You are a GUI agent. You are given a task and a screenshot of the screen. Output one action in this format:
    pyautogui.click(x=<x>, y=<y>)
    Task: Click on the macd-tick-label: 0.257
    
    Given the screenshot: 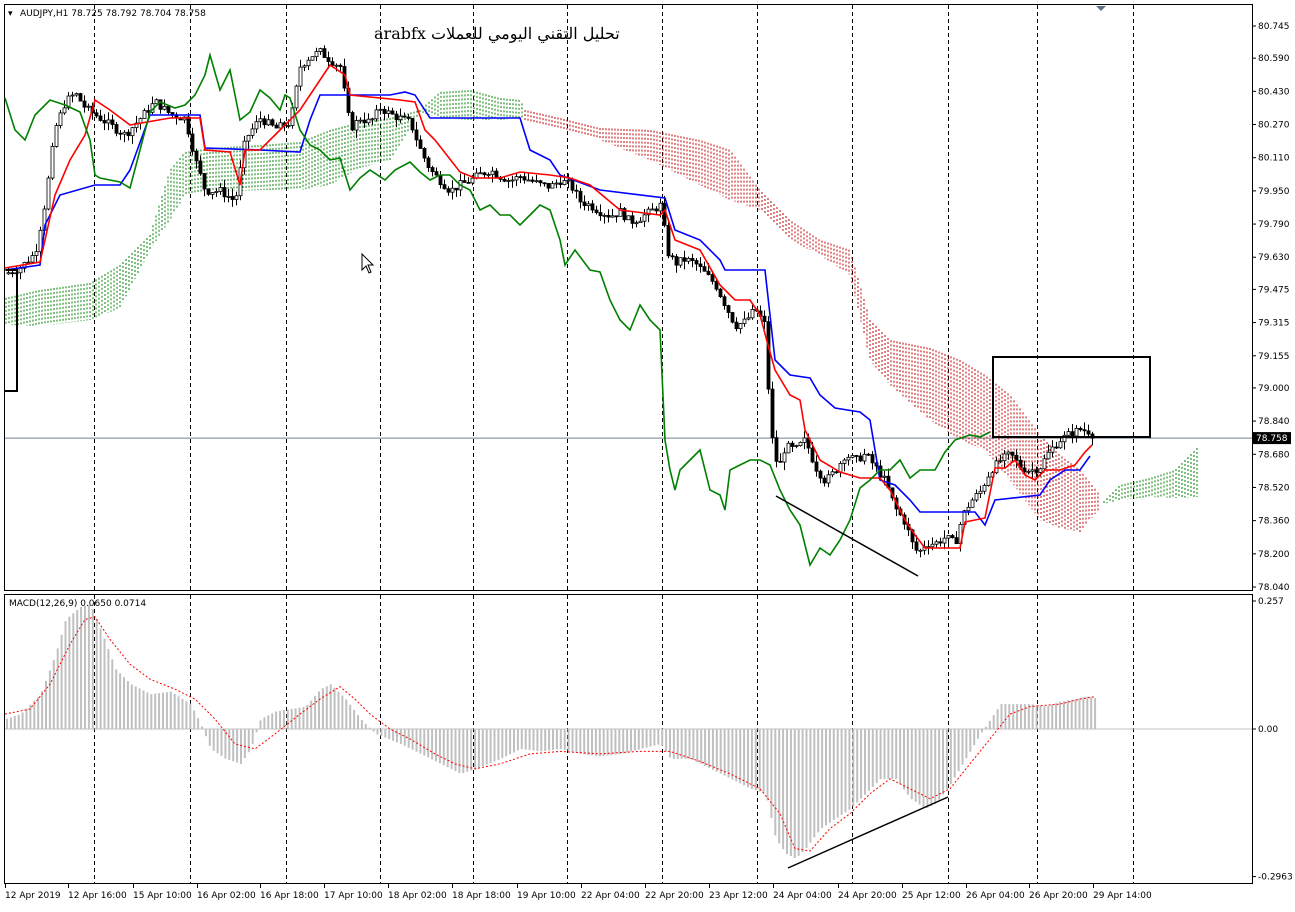 What is the action you would take?
    pyautogui.click(x=1271, y=602)
    